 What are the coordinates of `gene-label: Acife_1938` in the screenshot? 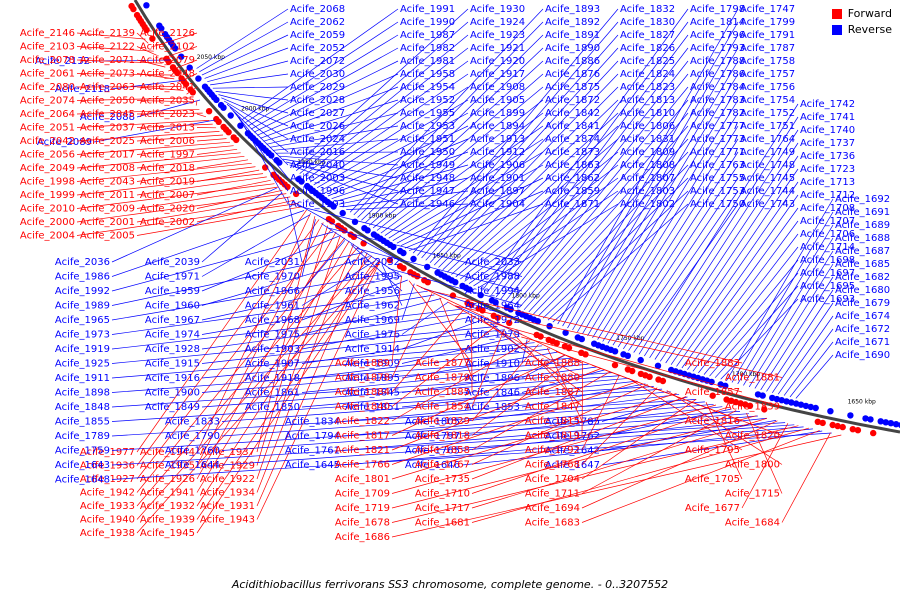 It's located at (107, 533).